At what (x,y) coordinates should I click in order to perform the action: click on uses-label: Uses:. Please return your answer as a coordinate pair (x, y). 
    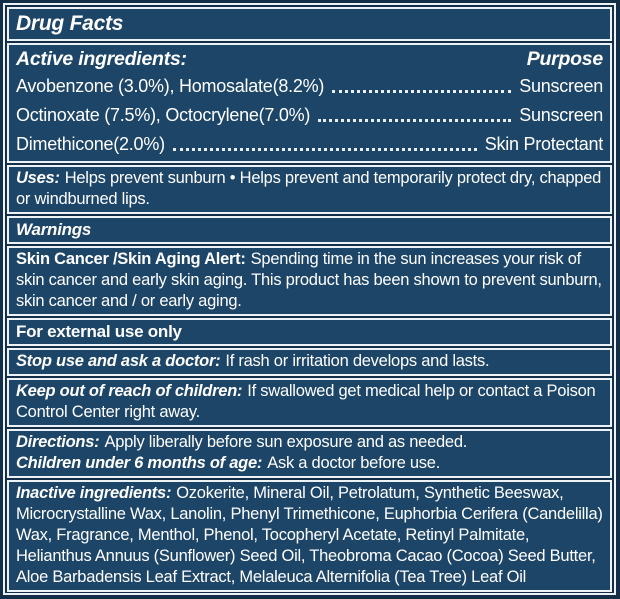
    Looking at the image, I should click on (38, 178).